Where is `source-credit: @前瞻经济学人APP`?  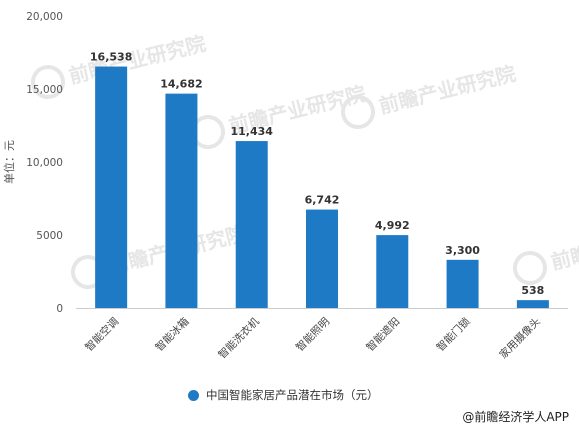 source-credit: @前瞻经济学人APP is located at coordinates (515, 417).